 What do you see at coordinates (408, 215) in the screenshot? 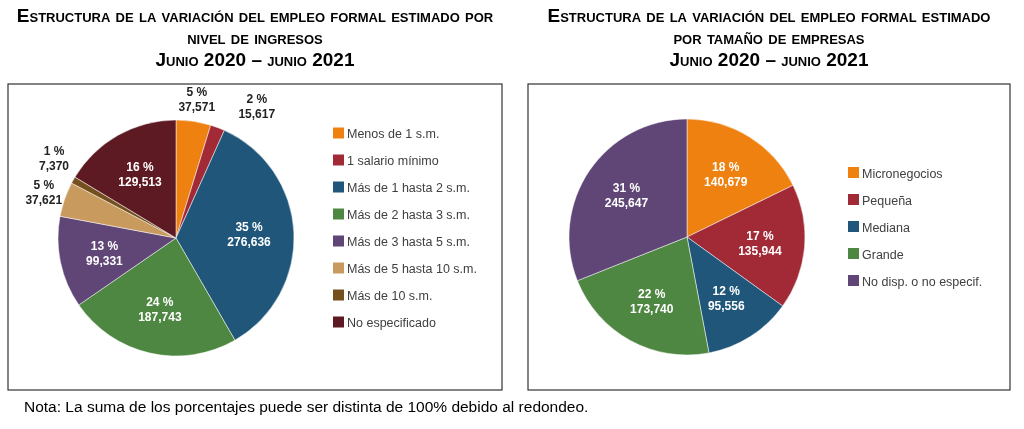
I see `legend-label: Más de 2 hasta 3 s.m.` at bounding box center [408, 215].